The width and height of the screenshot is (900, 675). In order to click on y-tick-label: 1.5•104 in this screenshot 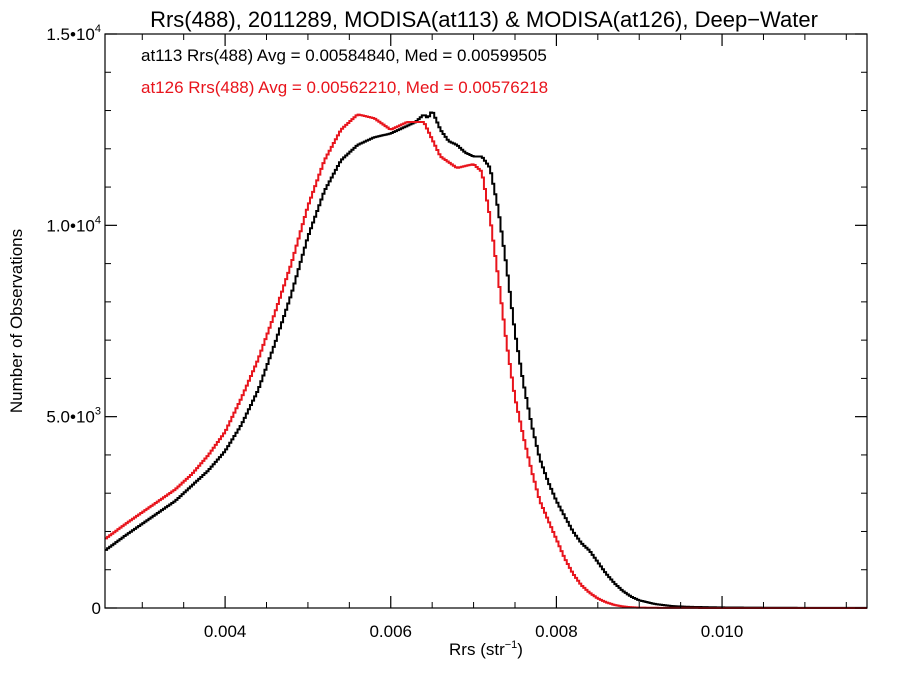, I will do `click(73, 33)`.